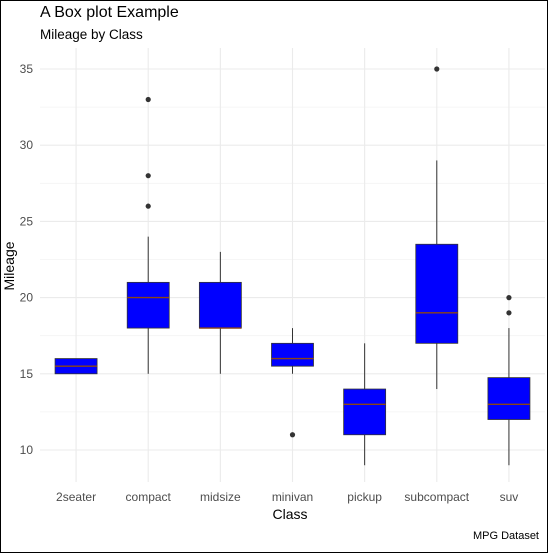  What do you see at coordinates (220, 497) in the screenshot?
I see `x-tick-label: midsize` at bounding box center [220, 497].